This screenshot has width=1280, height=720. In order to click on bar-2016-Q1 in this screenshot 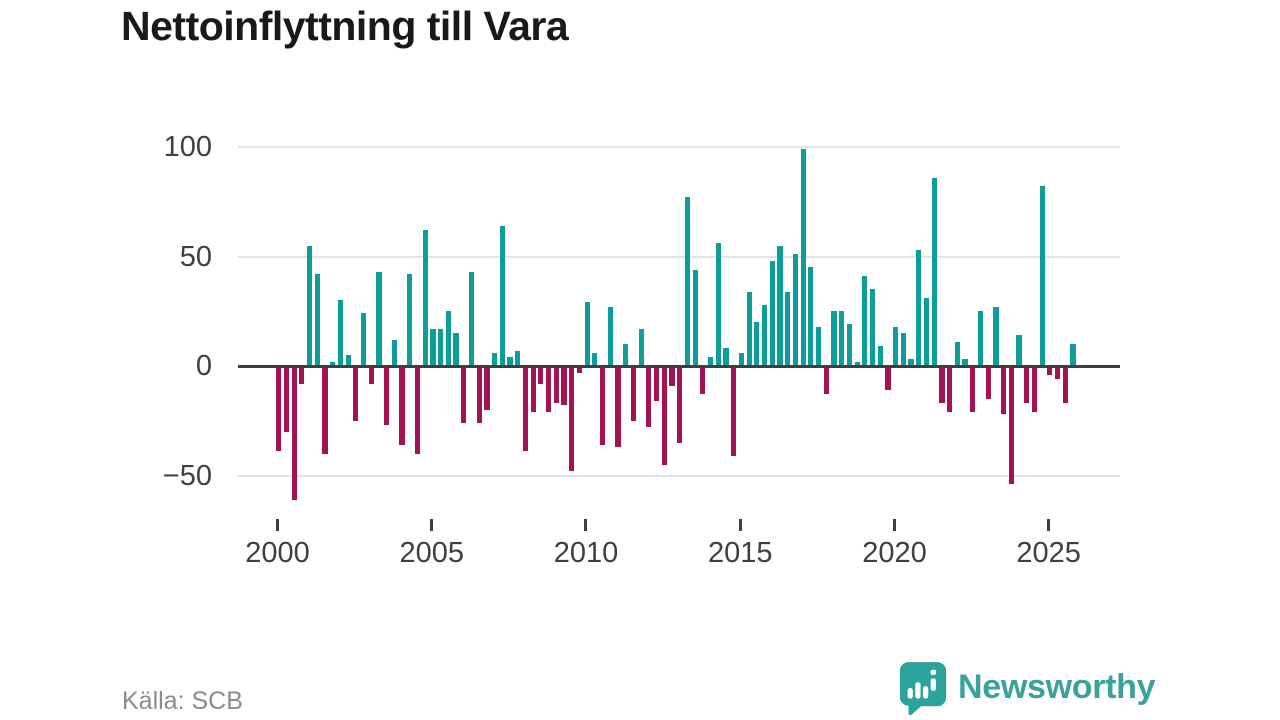, I will do `click(772, 313)`.